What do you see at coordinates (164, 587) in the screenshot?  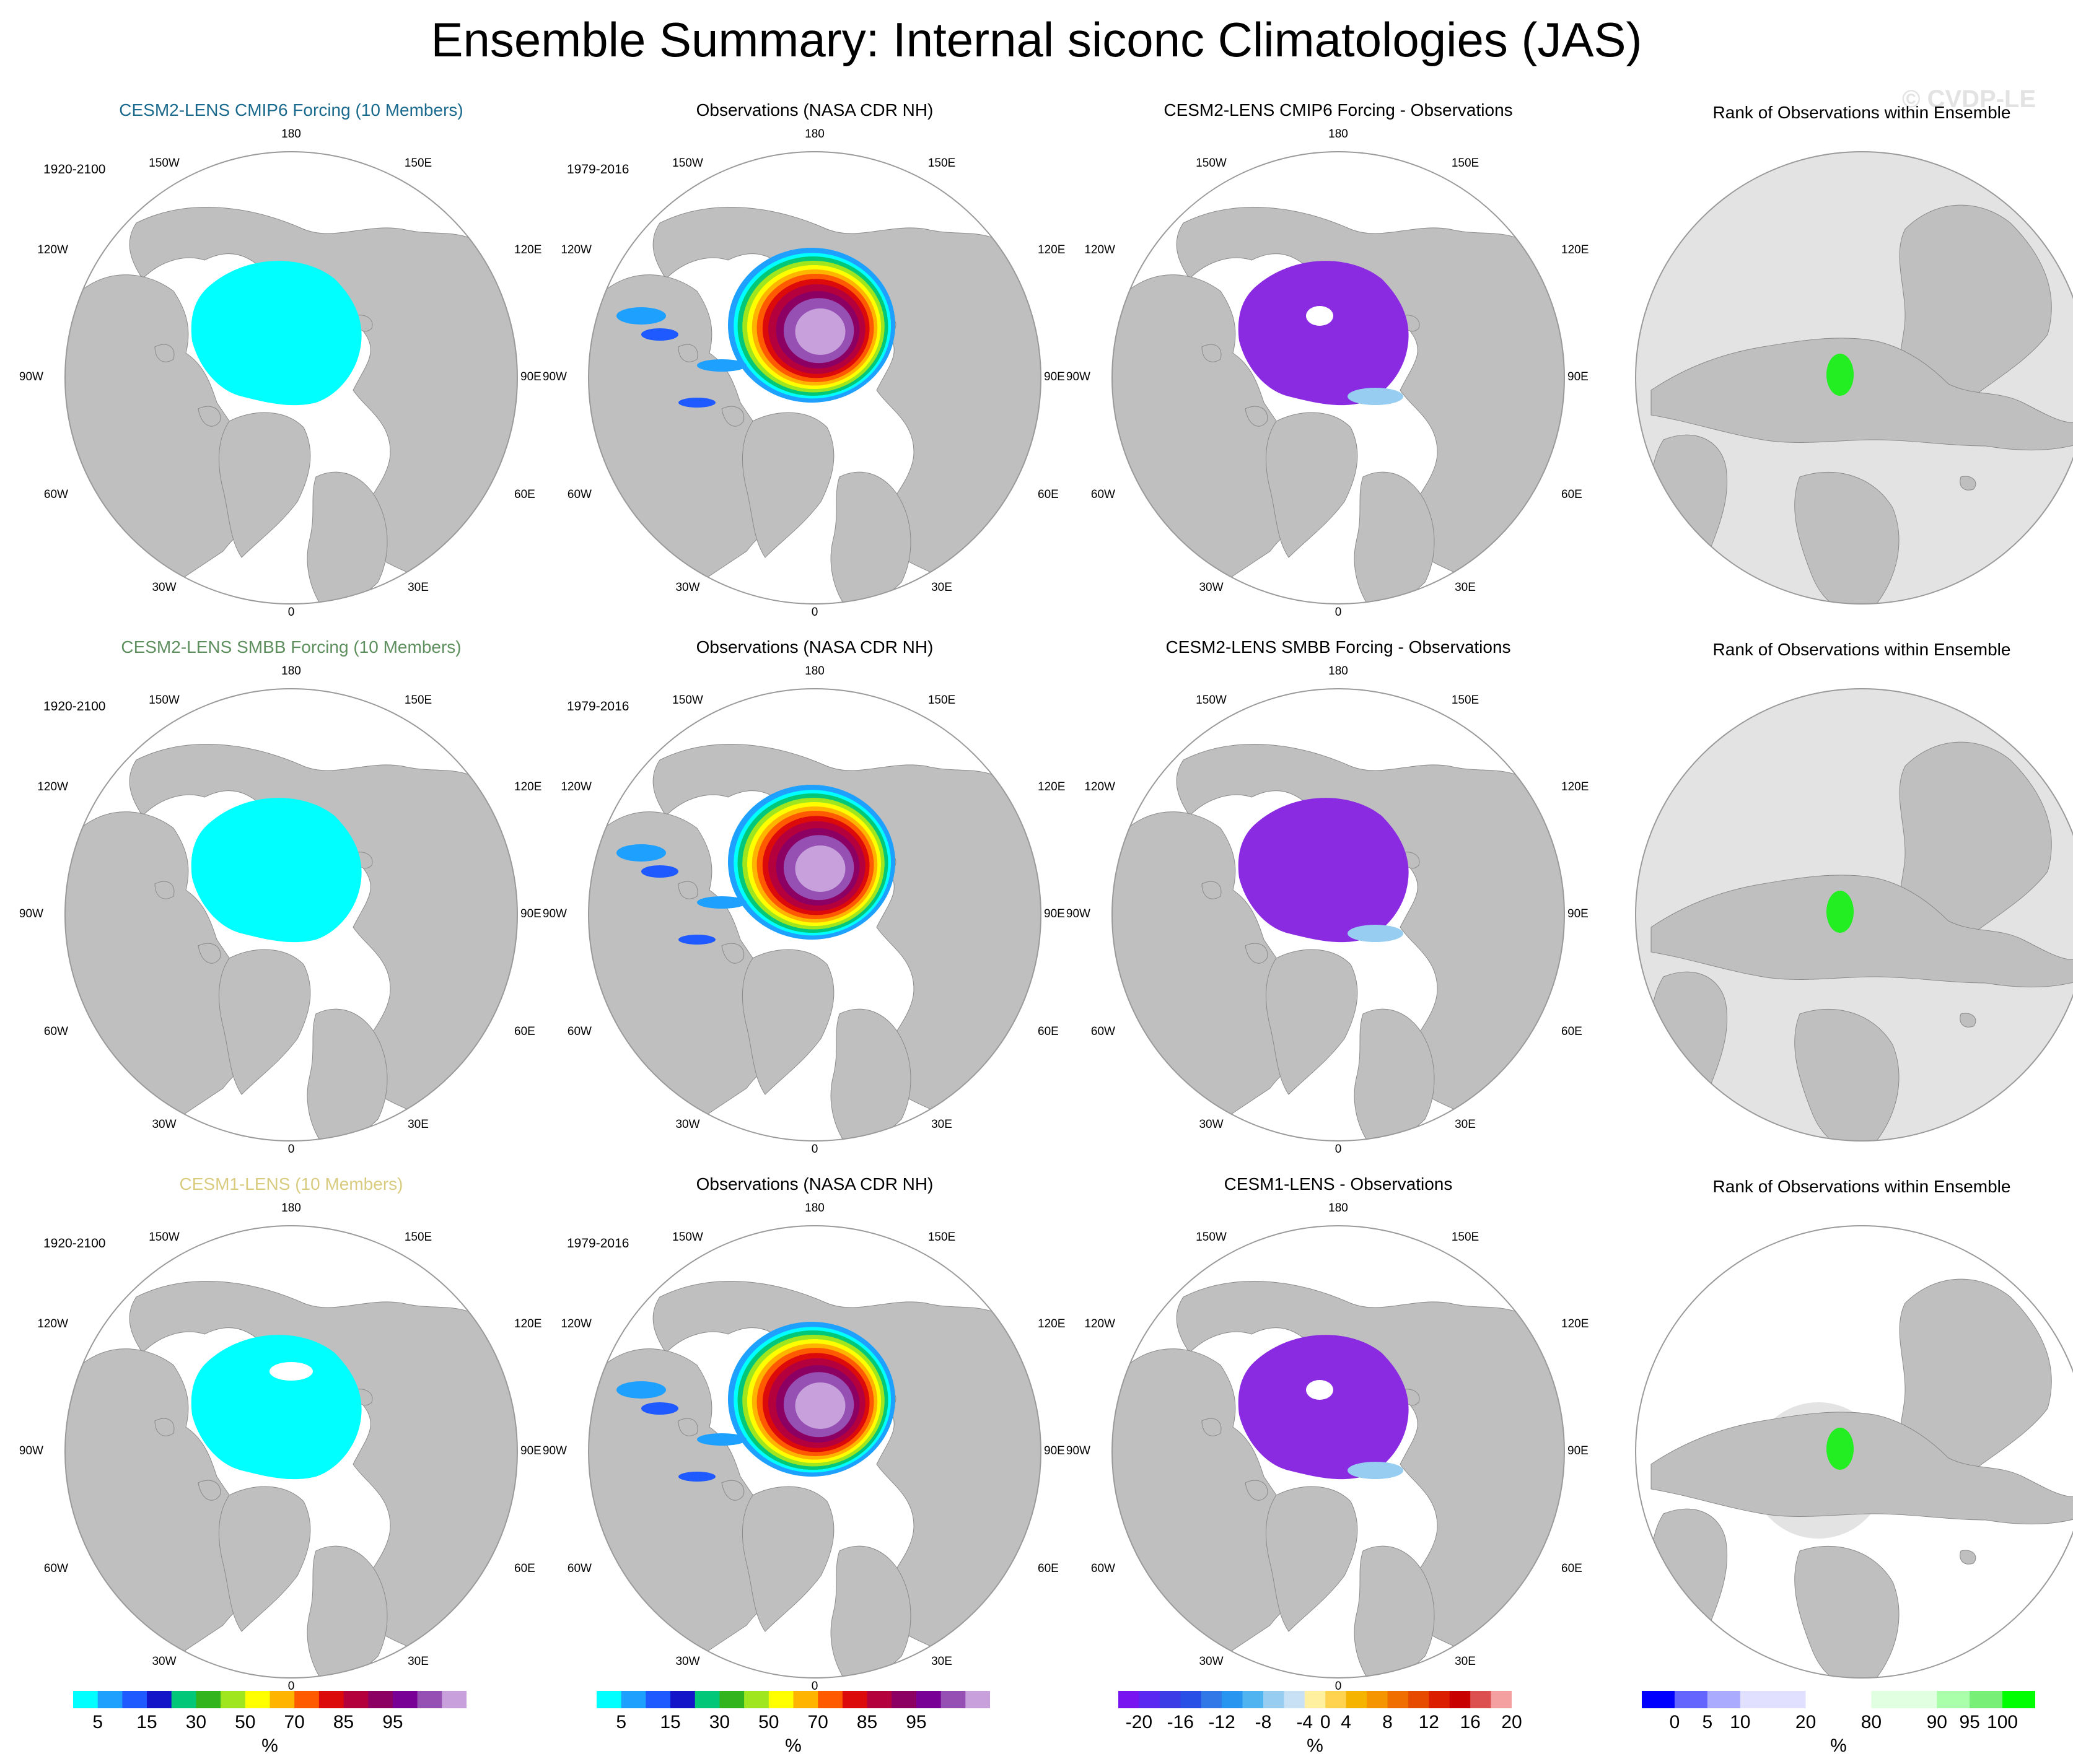 I see `row1-model-lon-label-lower-left: 30W` at bounding box center [164, 587].